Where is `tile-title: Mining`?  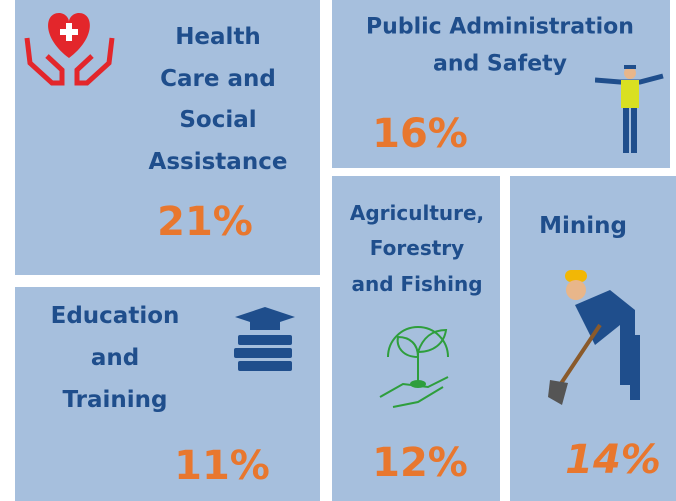
tile-title: Mining is located at coordinates (583, 226).